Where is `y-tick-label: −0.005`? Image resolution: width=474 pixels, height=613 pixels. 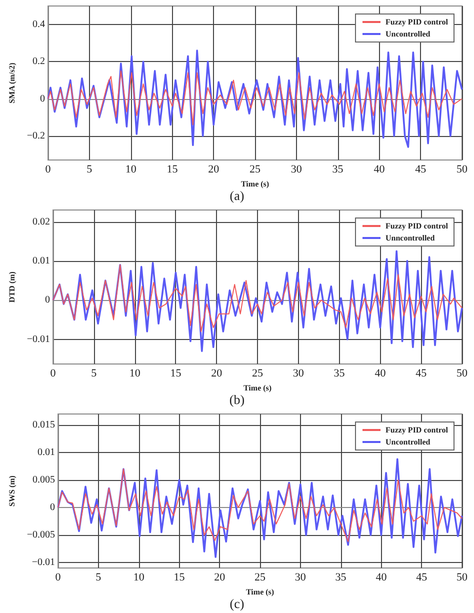
y-tick-label: −0.005 is located at coordinates (41, 535).